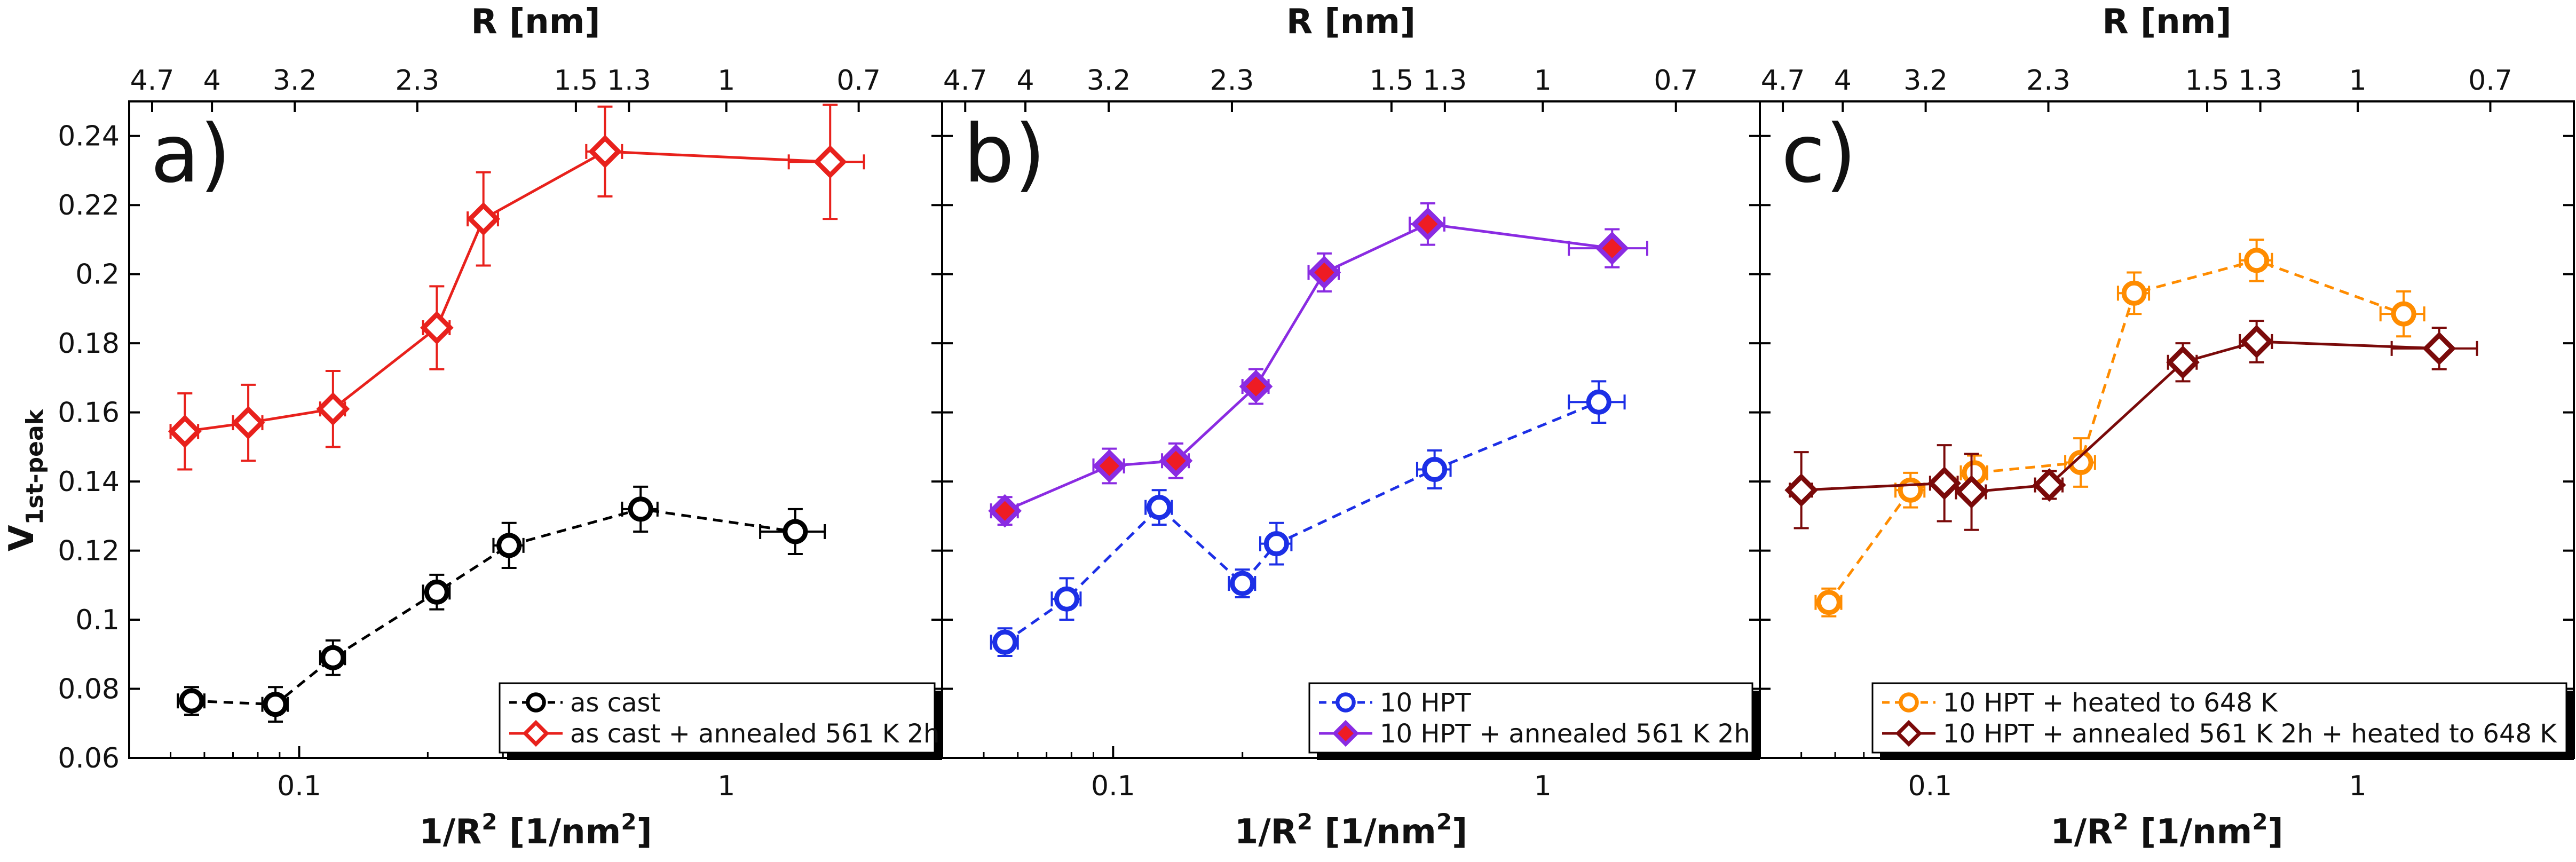  What do you see at coordinates (89, 205) in the screenshot?
I see `y-tick-label: 0.22` at bounding box center [89, 205].